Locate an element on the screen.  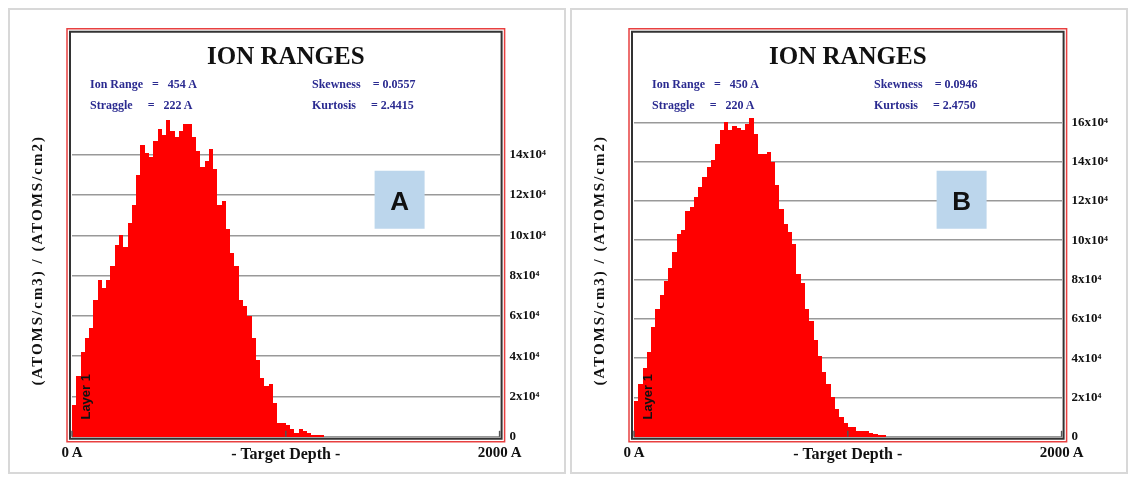
annotation: Ion Range = 454 A is located at coordinates (144, 83).